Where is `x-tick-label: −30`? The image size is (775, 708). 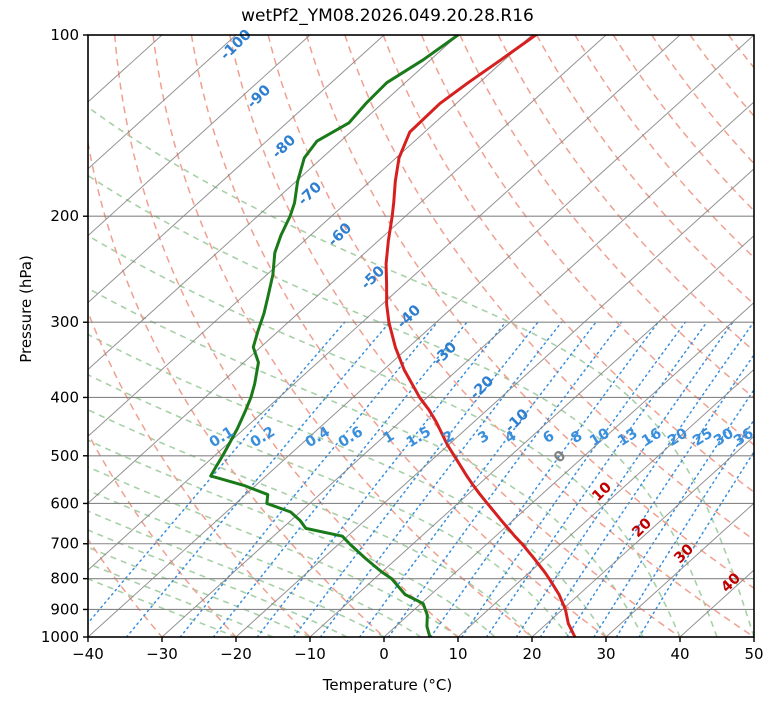 x-tick-label: −30 is located at coordinates (162, 654).